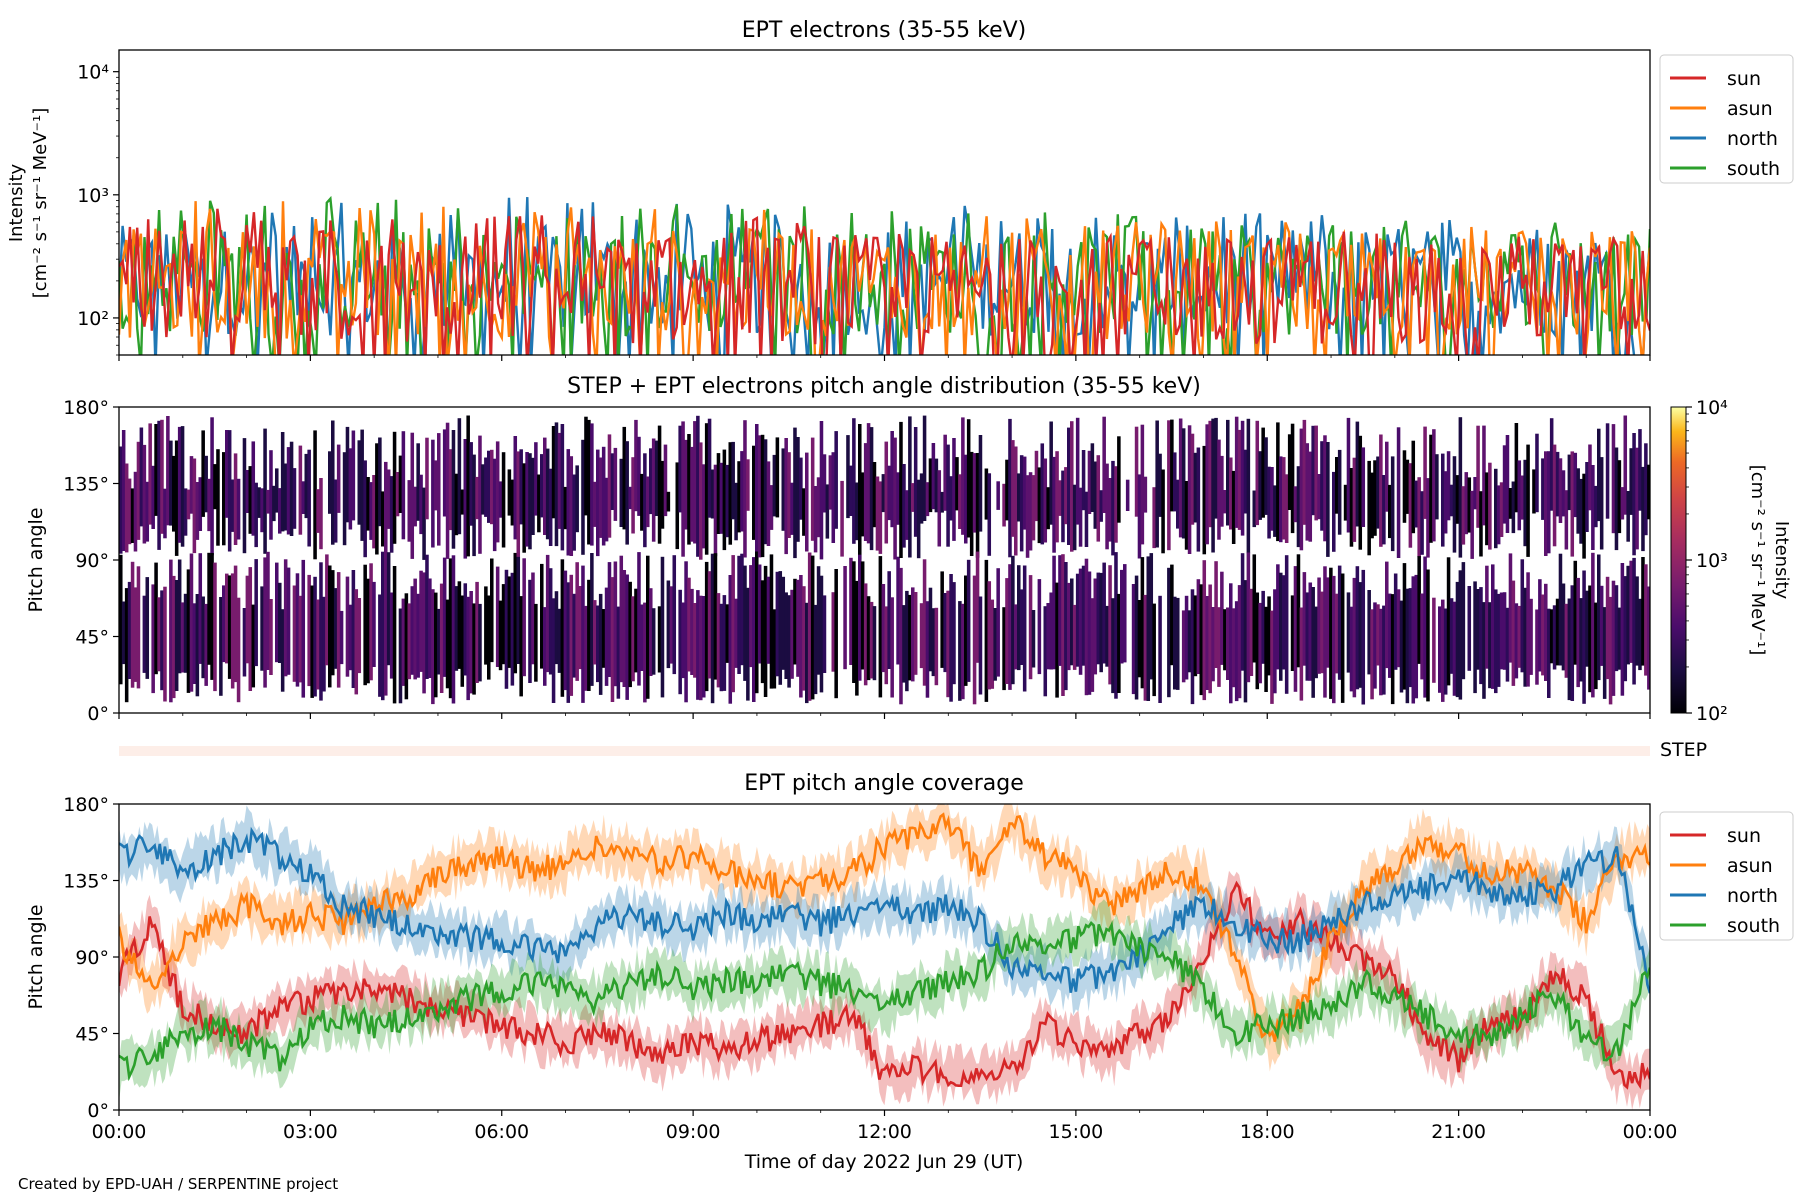 The image size is (1800, 1200). I want to click on coverage-line-sun, so click(884, 985).